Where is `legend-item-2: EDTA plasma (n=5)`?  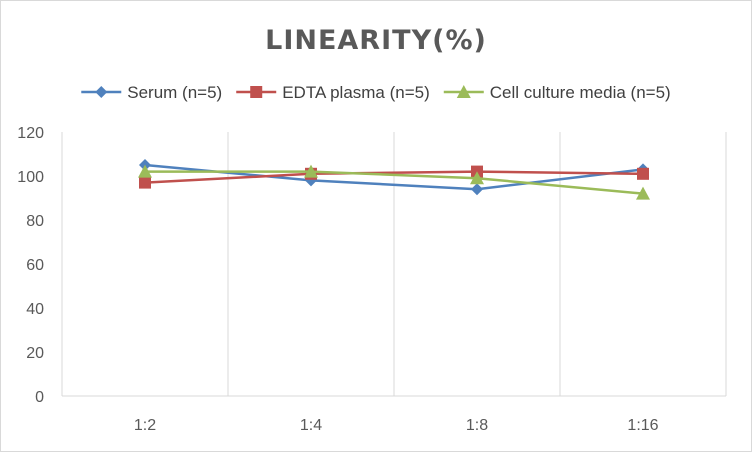 legend-item-2: EDTA plasma (n=5) is located at coordinates (333, 92).